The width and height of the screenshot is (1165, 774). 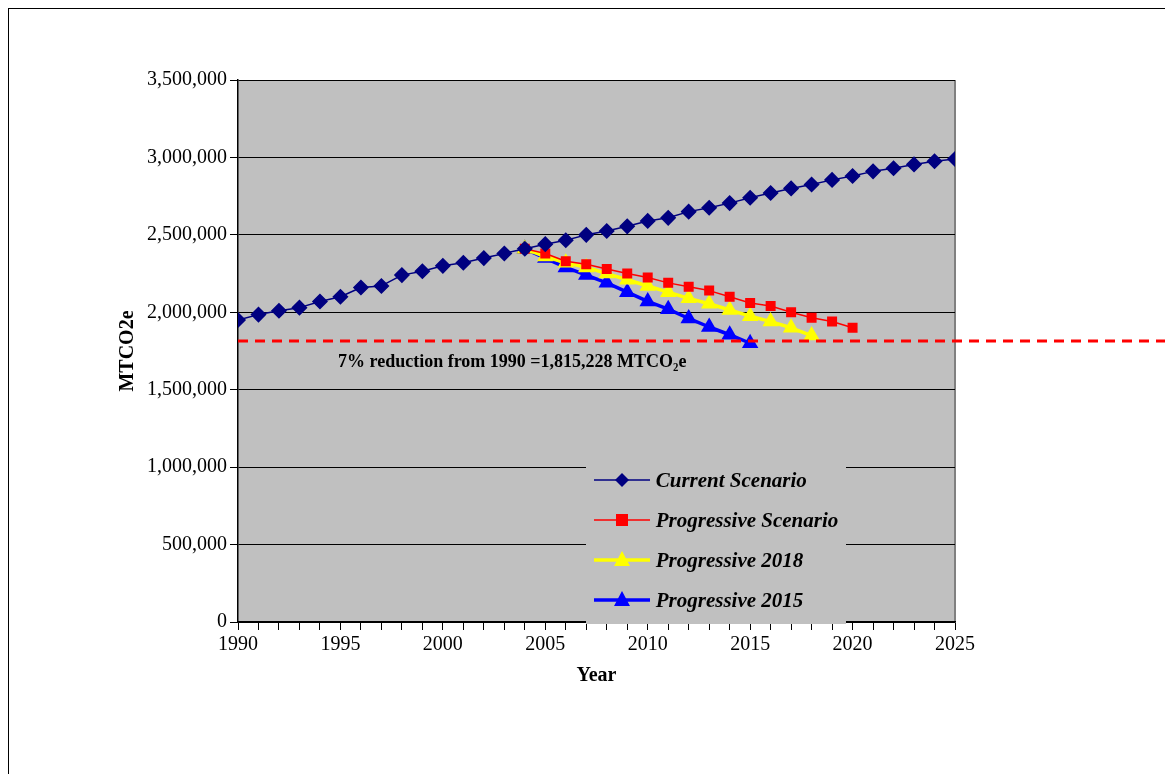 I want to click on x-tick-label: 2005, so click(x=545, y=643).